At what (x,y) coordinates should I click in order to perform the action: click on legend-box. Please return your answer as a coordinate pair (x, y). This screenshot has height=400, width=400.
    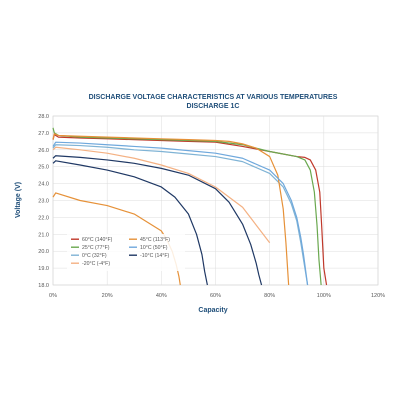
    Looking at the image, I should click on (126, 252).